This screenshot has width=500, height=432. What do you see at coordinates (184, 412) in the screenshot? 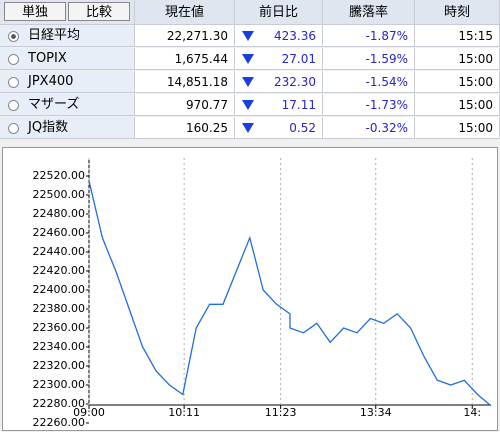
I see `x-tick-label: 10:11` at bounding box center [184, 412].